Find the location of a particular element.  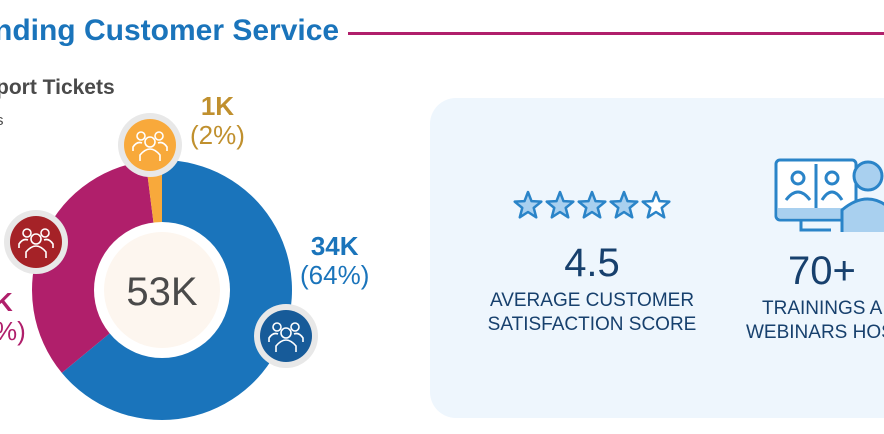

desc-line: WEBINARS HOS is located at coordinates (815, 332).